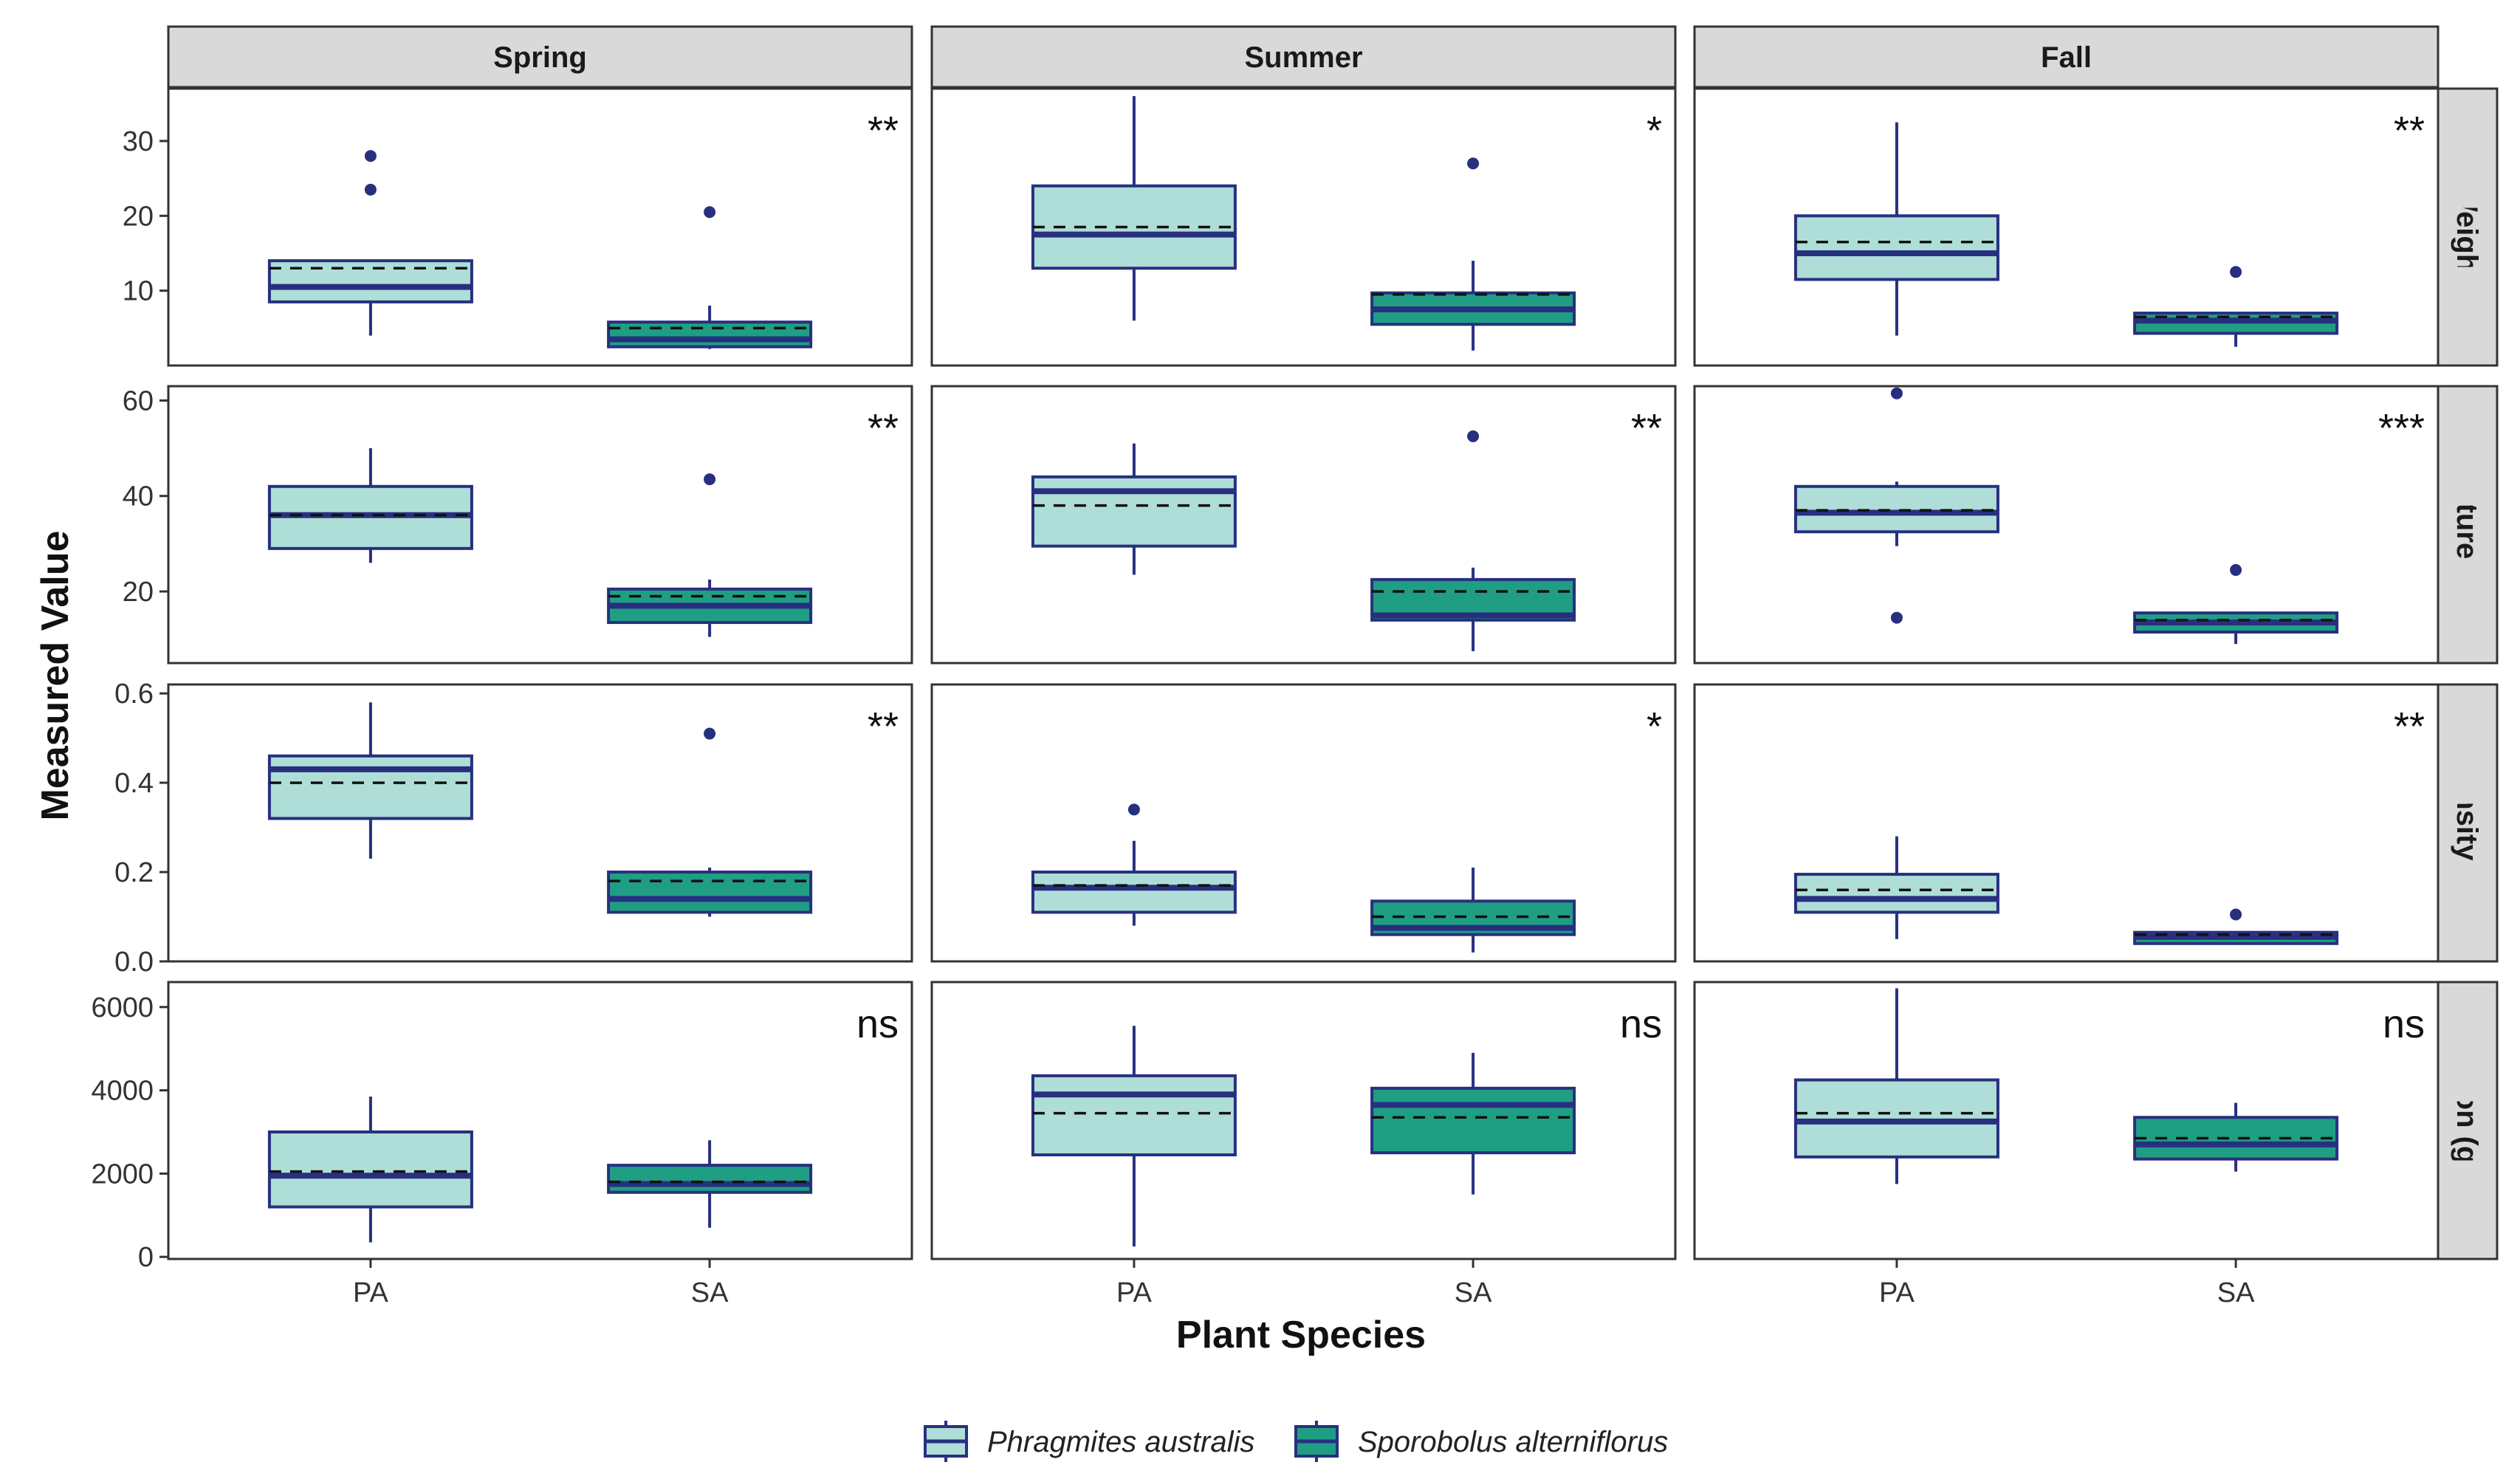 The image size is (2520, 1479). I want to click on row-strip-label: Bulk Density (g/cm3, so click(2467, 823).